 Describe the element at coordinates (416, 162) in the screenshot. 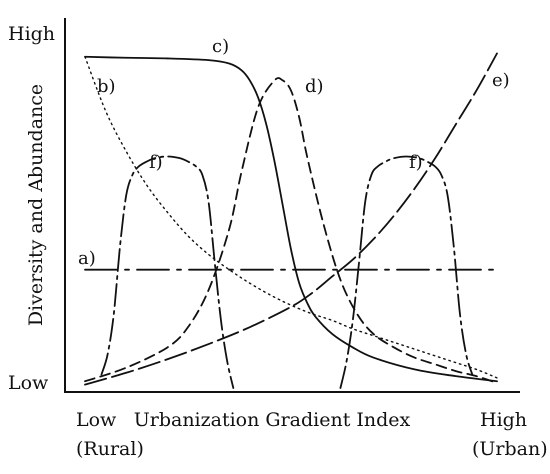

I see `series-label-f-right: f)` at that location.